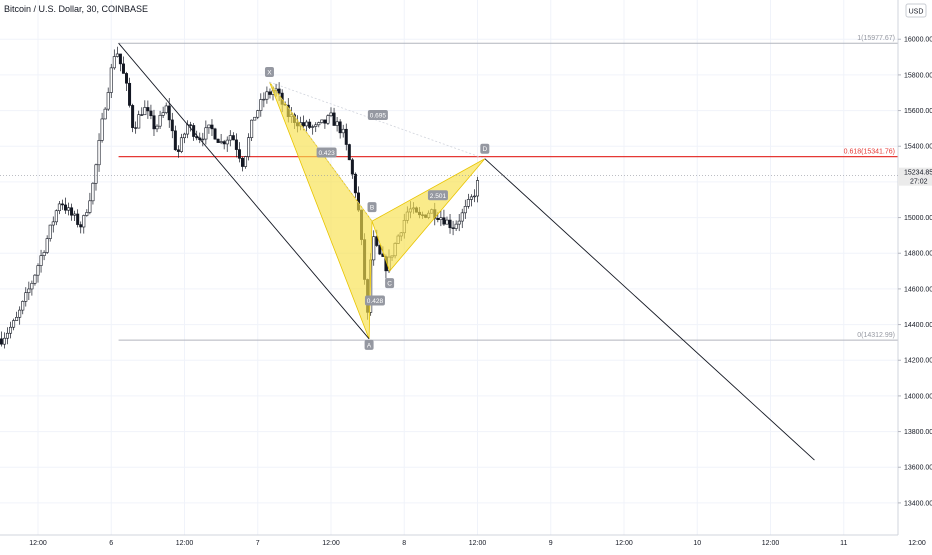 The image size is (932, 555). Describe the element at coordinates (918, 173) in the screenshot. I see `current-price-value: 15234.85` at that location.